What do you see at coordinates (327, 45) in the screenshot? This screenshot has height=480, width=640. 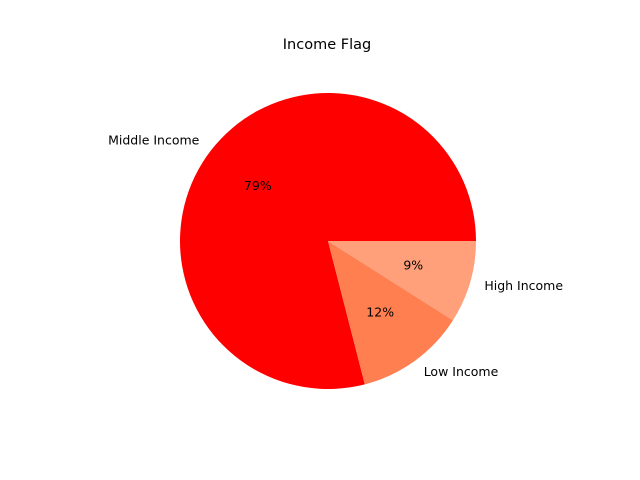 I see `chart-title: Income Flag` at bounding box center [327, 45].